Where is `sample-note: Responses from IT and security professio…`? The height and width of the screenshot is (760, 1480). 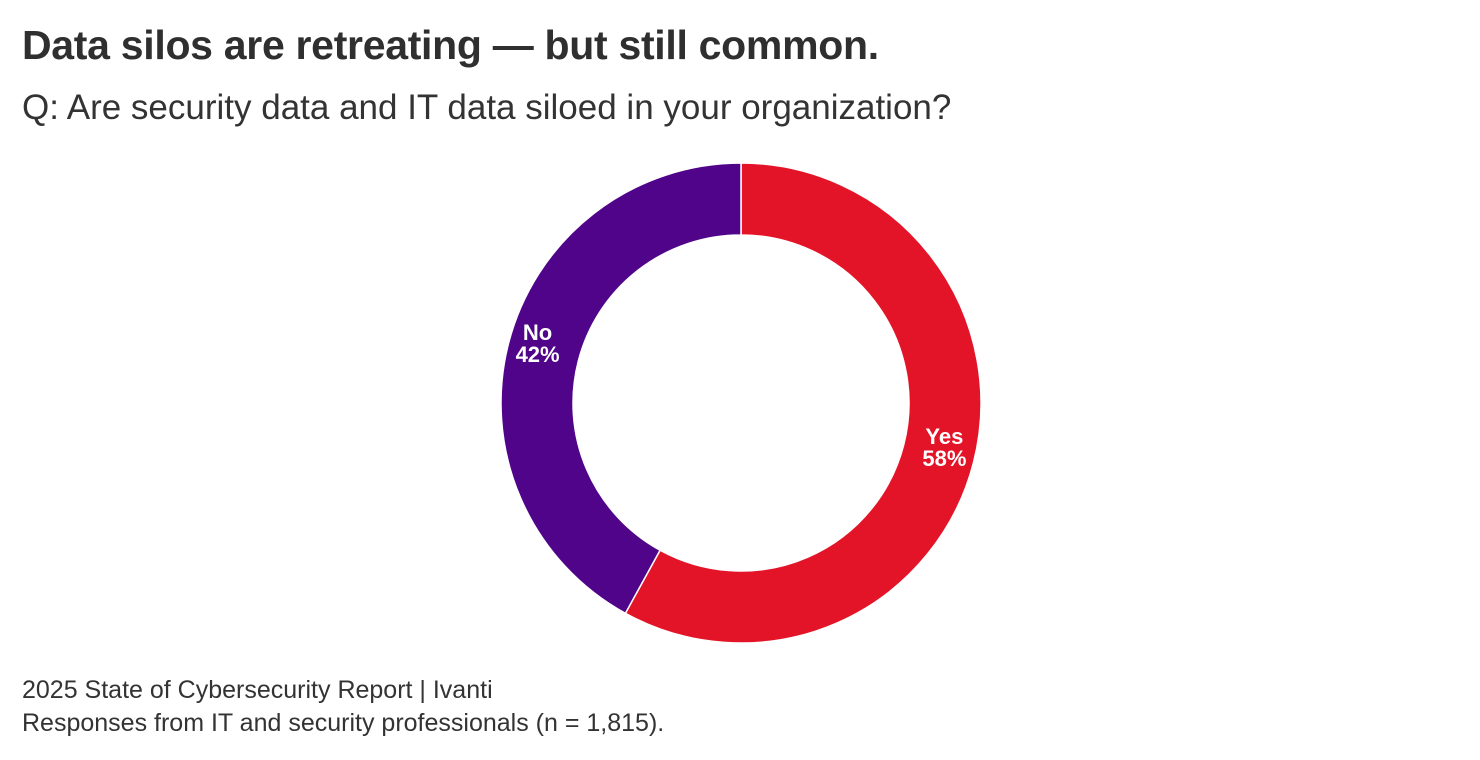
sample-note: Responses from IT and security professio… is located at coordinates (343, 723).